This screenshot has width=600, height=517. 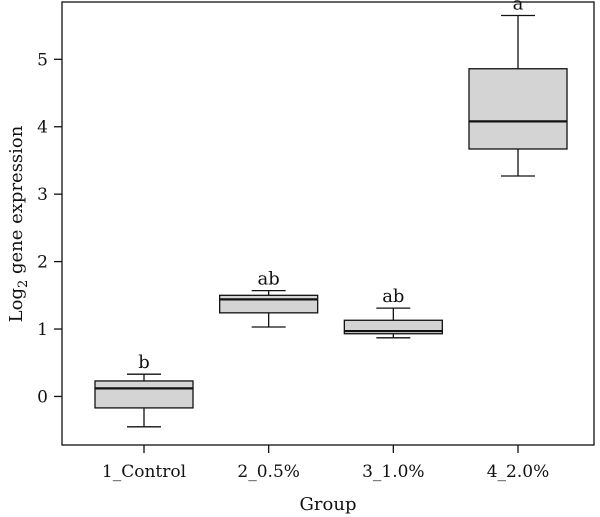 What do you see at coordinates (325, 463) in the screenshot?
I see `x-axis: 1_Control 2_0.5% 3_1.0% 4_2.0%` at bounding box center [325, 463].